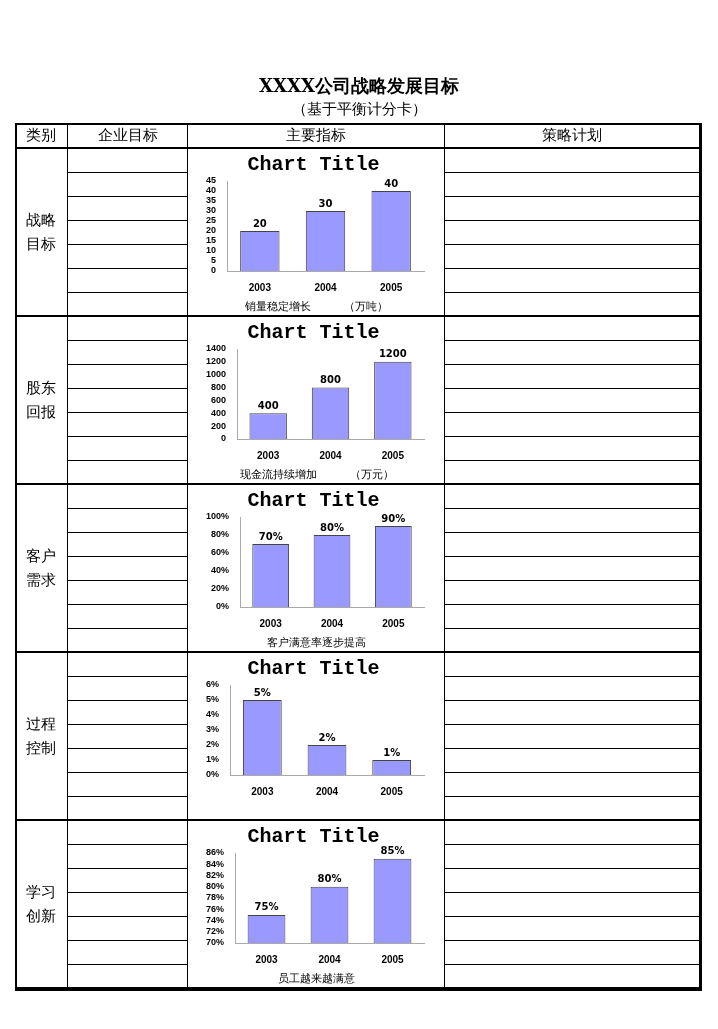  Describe the element at coordinates (220, 570) in the screenshot. I see `y-tick-label: 40%` at that location.